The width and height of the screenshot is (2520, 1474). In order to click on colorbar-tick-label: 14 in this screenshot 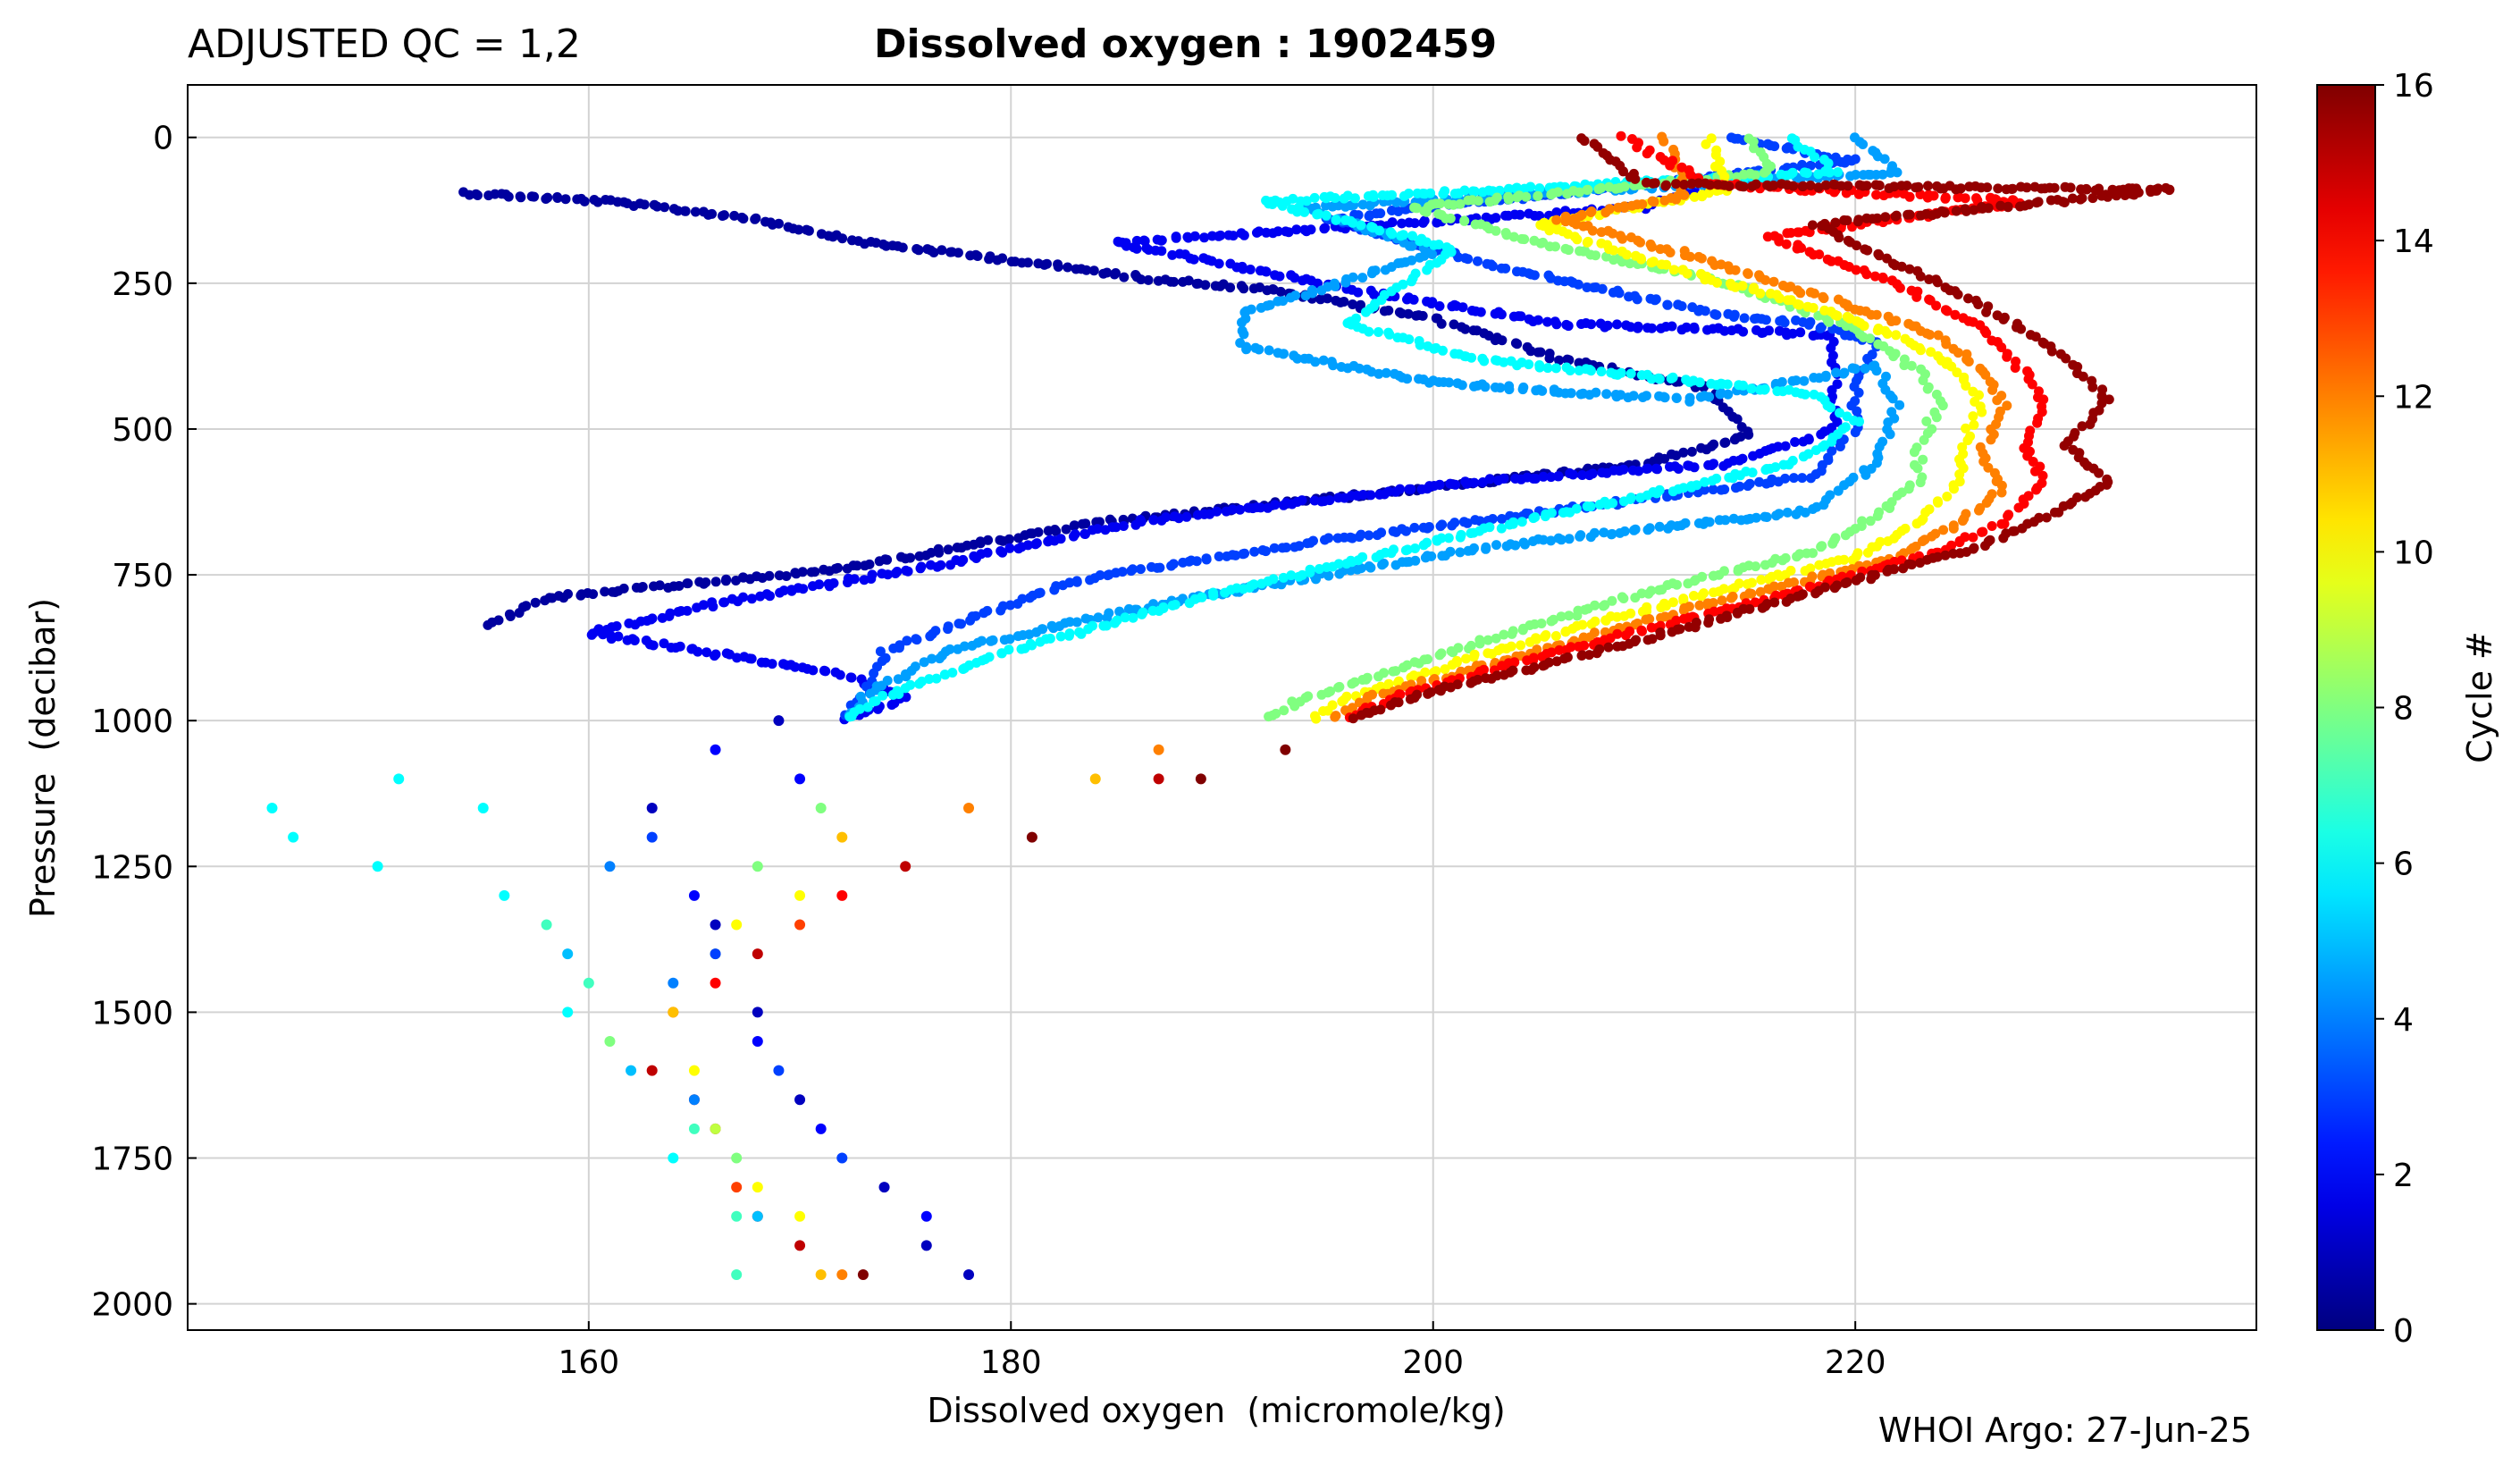, I will do `click(2413, 242)`.